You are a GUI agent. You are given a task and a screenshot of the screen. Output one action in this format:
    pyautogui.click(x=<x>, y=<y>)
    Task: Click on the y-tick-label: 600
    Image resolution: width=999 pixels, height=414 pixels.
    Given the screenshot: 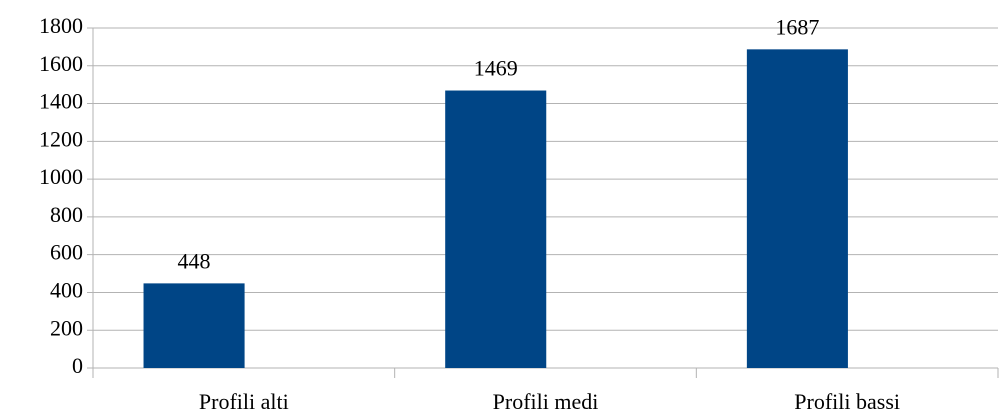 What is the action you would take?
    pyautogui.click(x=66, y=252)
    